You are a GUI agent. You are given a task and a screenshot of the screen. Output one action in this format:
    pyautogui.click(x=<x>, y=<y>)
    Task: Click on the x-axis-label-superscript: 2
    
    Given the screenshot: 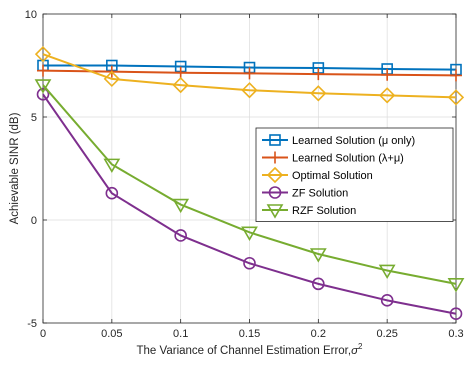 What is the action you would take?
    pyautogui.click(x=360, y=346)
    